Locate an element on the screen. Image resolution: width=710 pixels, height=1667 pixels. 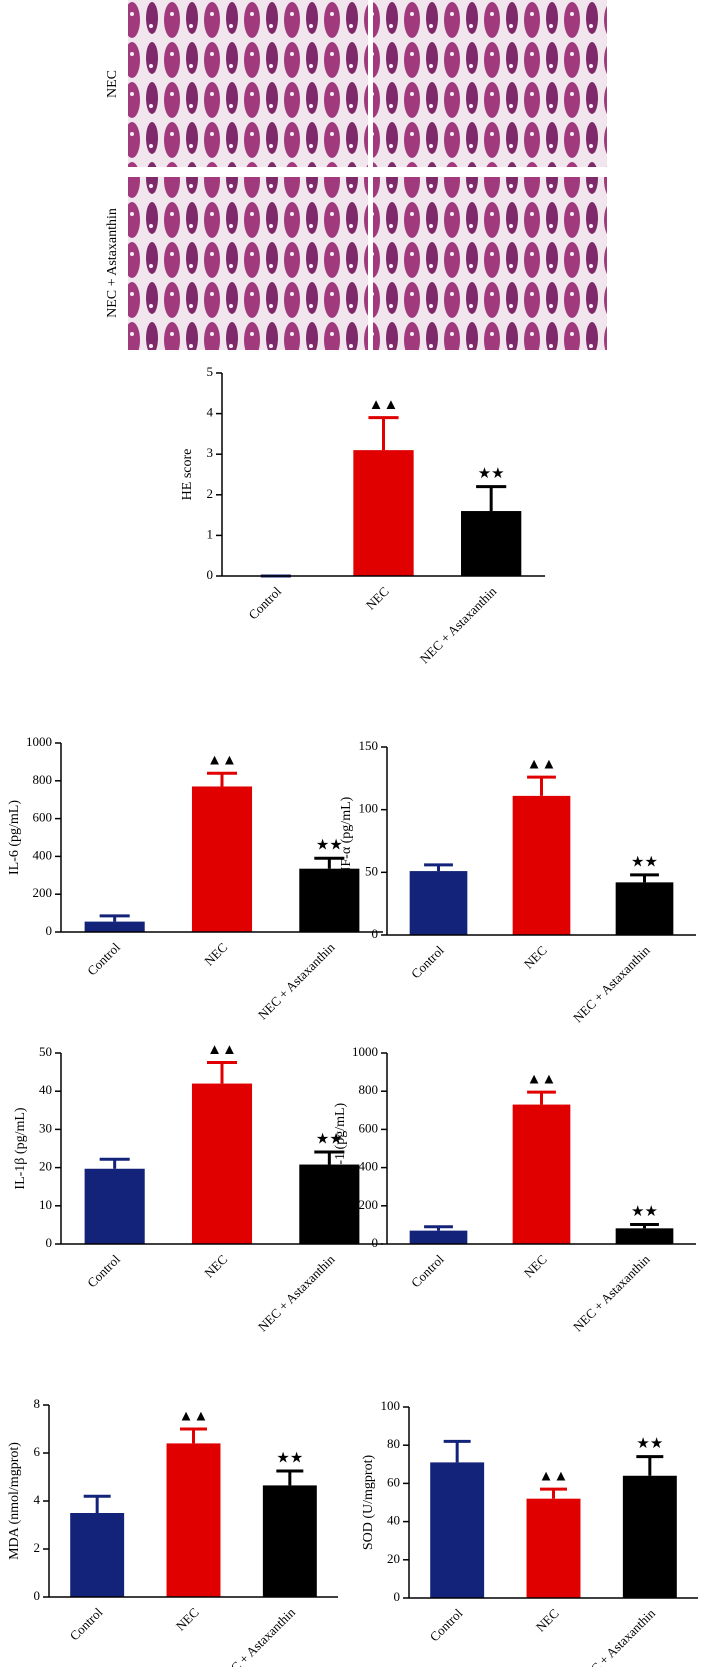
row-label: NEC is located at coordinates (112, 84).